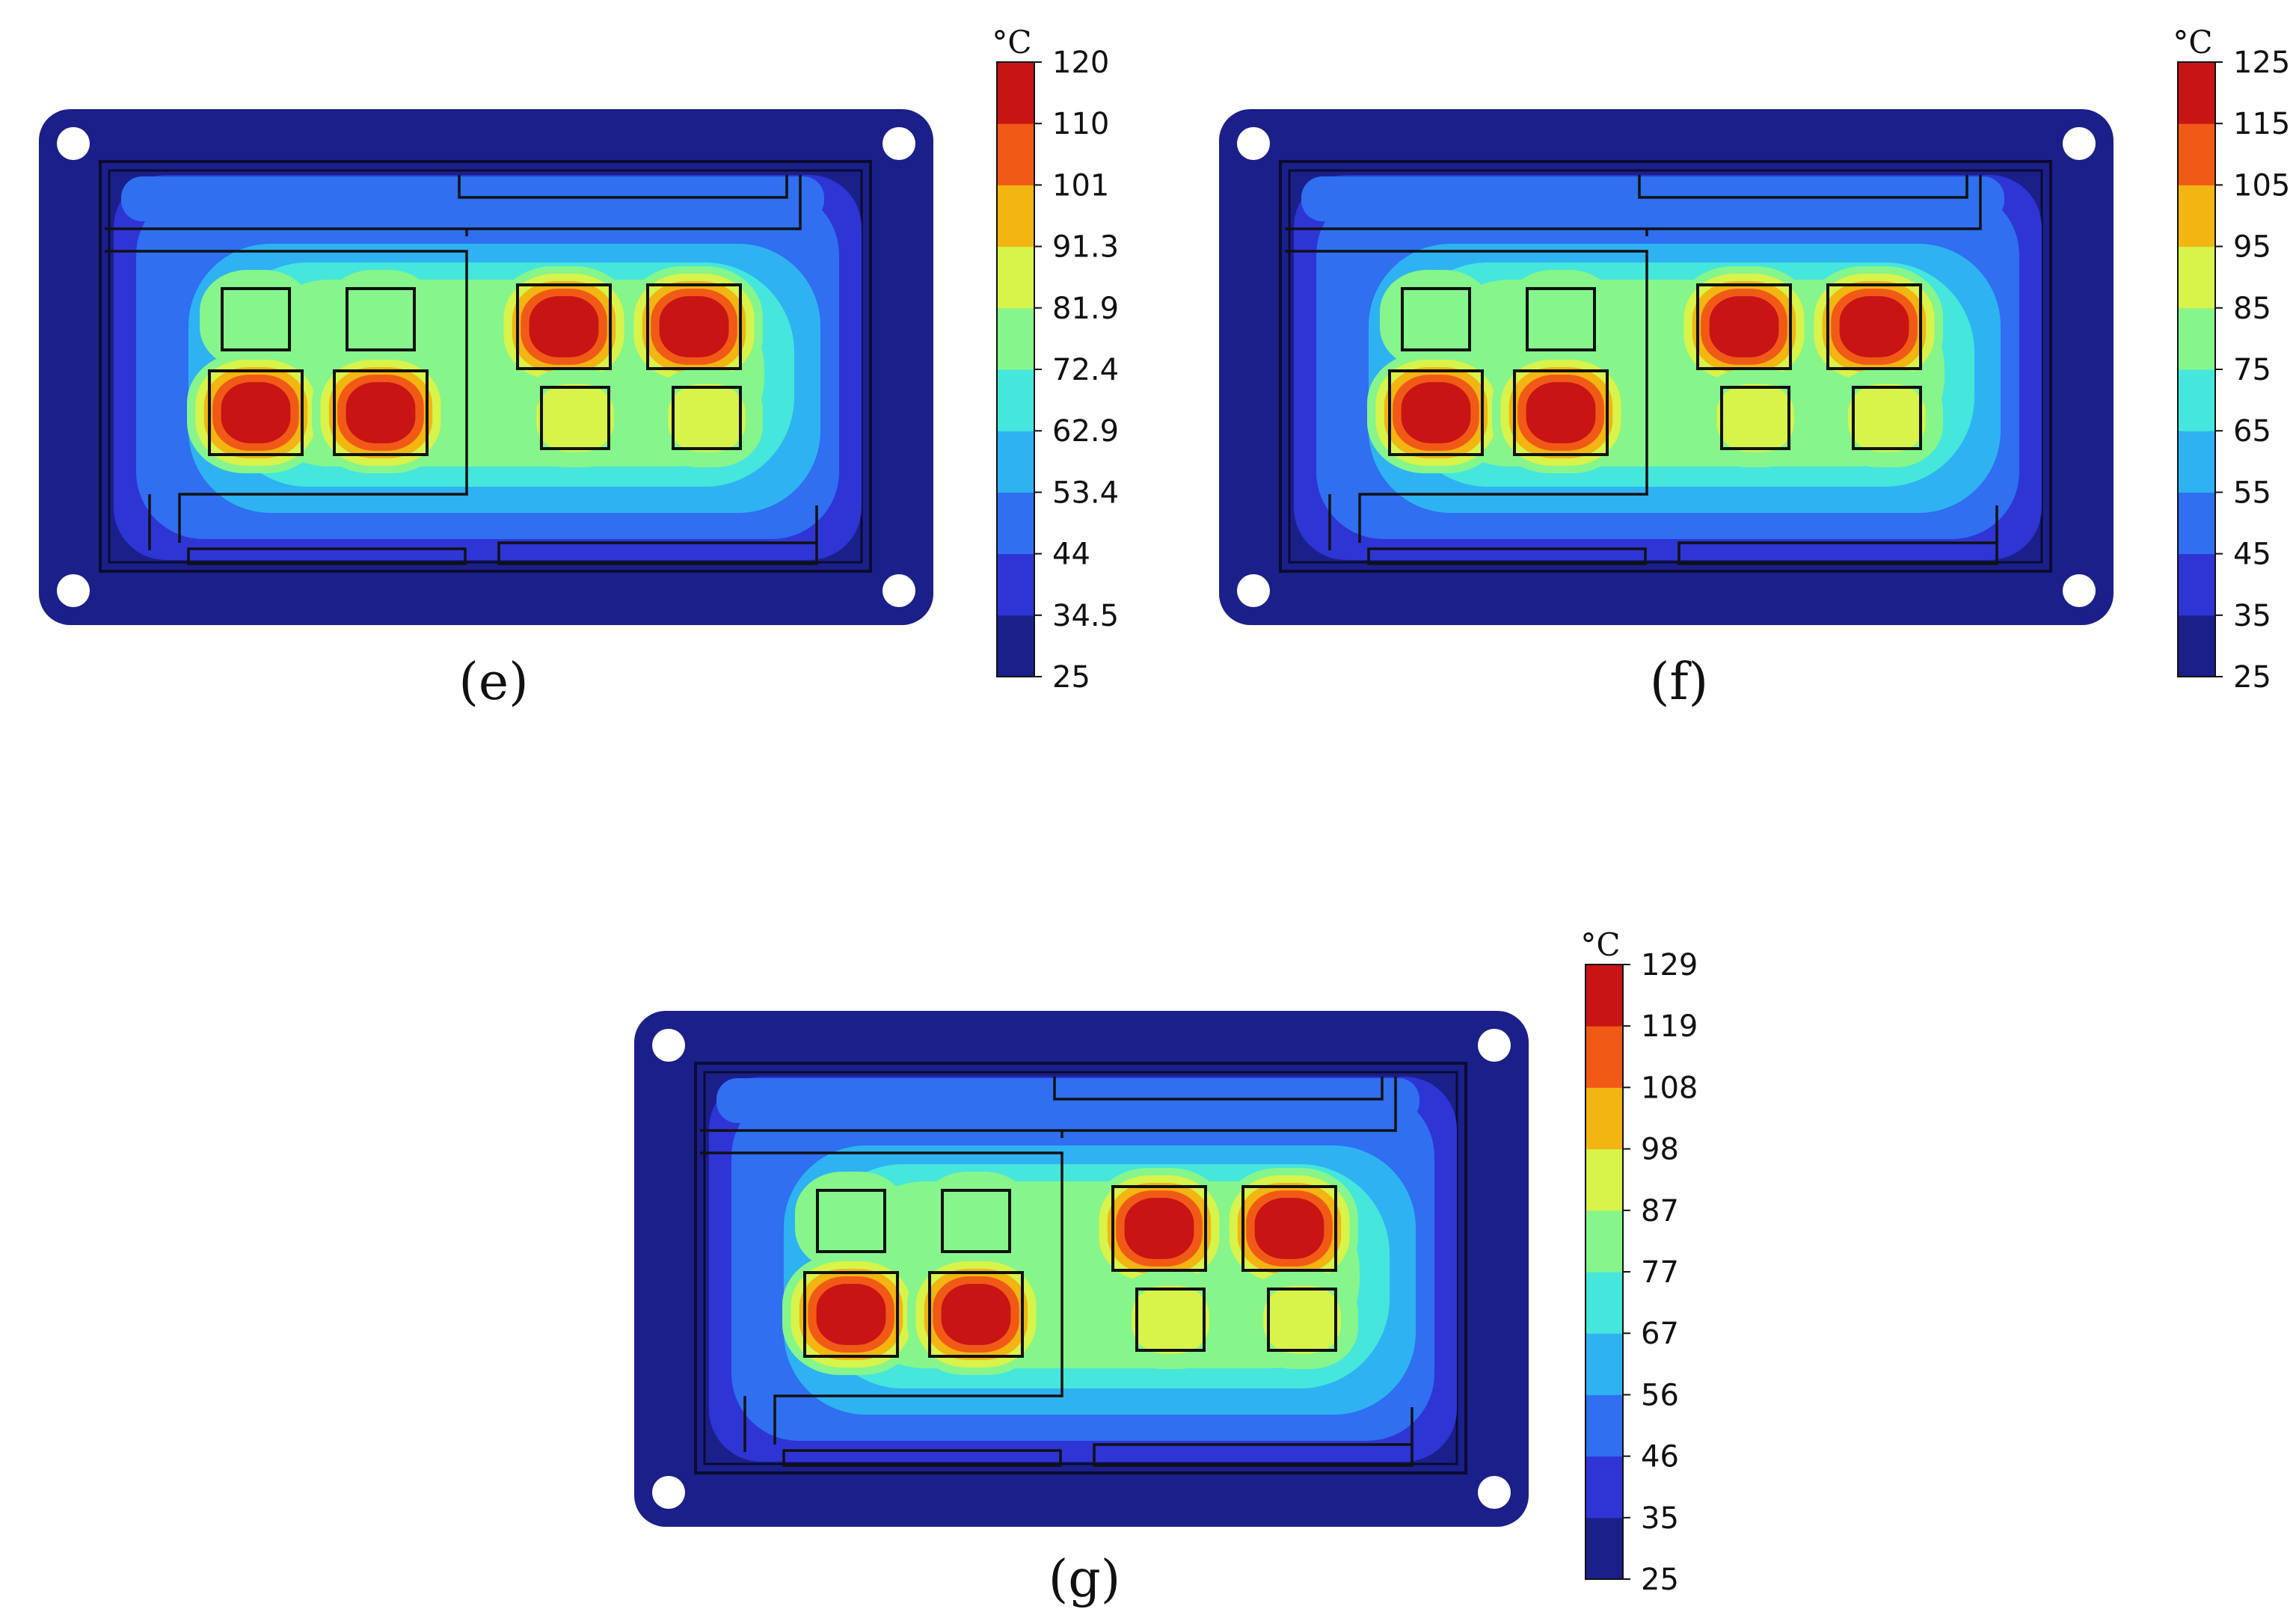  What do you see at coordinates (1660, 1395) in the screenshot?
I see `colorbar-tick-label: 56` at bounding box center [1660, 1395].